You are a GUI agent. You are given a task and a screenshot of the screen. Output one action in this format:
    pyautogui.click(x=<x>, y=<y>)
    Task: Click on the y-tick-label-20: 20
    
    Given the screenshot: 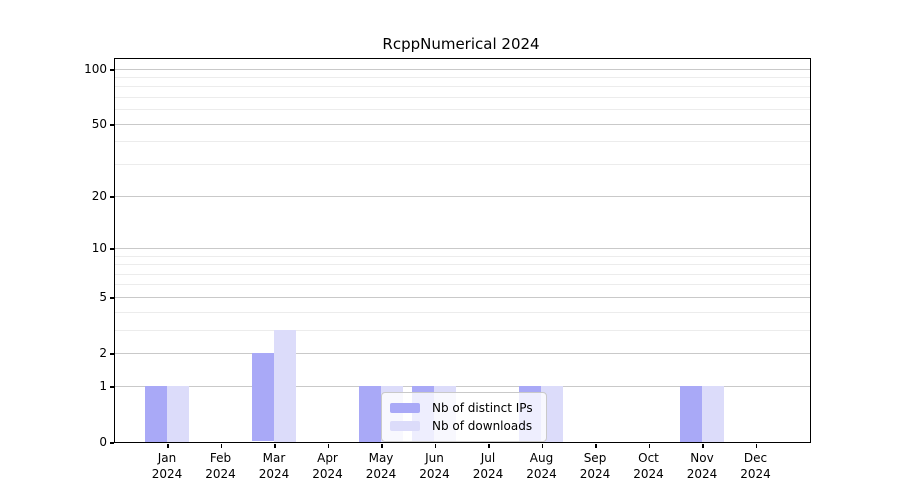 What is the action you would take?
    pyautogui.click(x=99, y=196)
    